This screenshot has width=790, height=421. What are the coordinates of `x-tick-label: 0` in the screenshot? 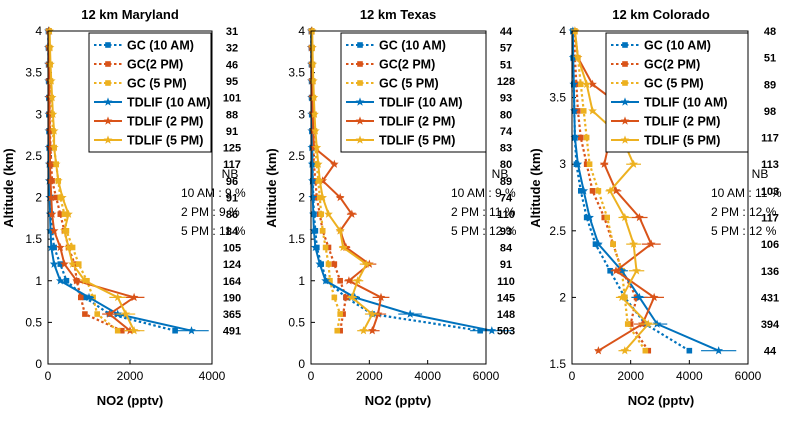 It's located at (311, 376).